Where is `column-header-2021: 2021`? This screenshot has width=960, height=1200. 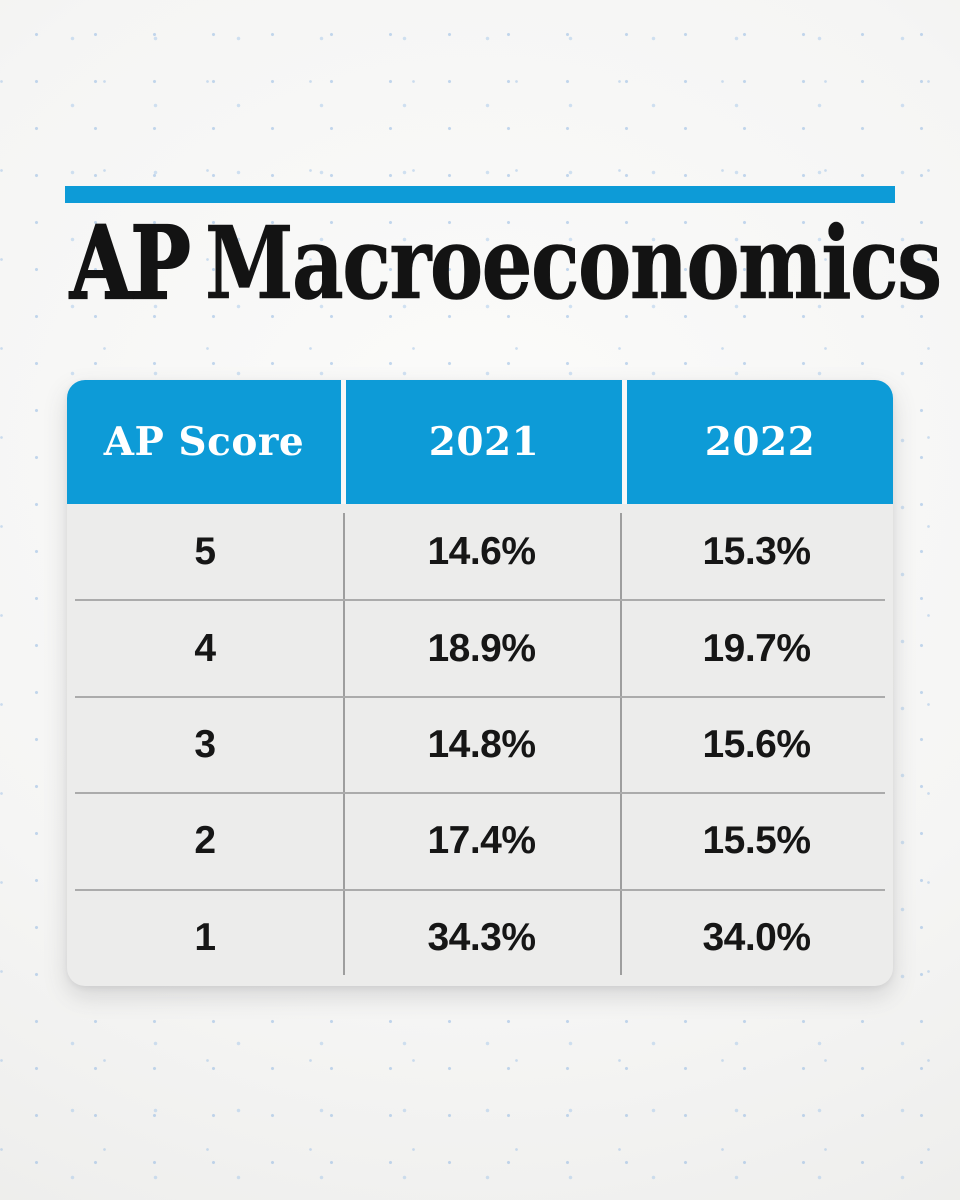 column-header-2021: 2021 is located at coordinates (484, 442).